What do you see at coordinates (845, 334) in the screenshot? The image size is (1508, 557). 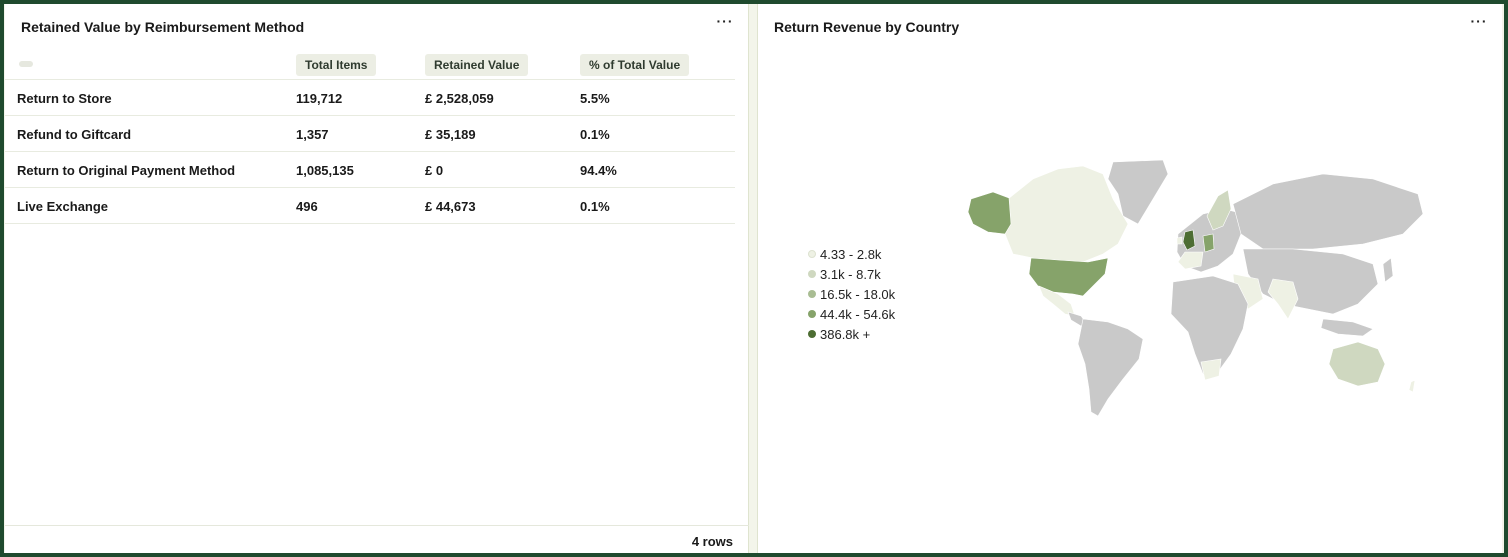 I see `legend-label: 386.8k +` at bounding box center [845, 334].